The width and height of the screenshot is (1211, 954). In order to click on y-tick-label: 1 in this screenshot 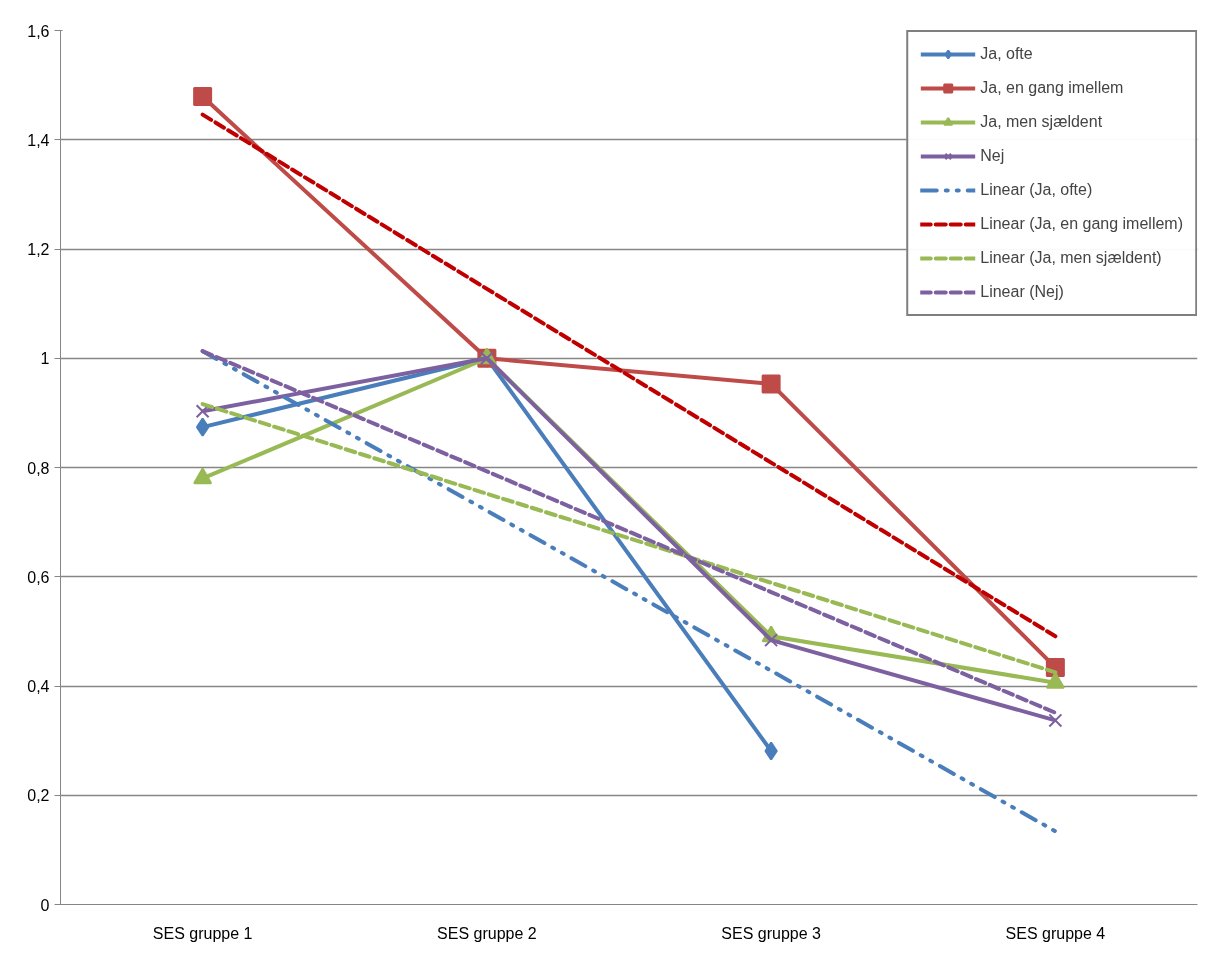, I will do `click(45, 359)`.